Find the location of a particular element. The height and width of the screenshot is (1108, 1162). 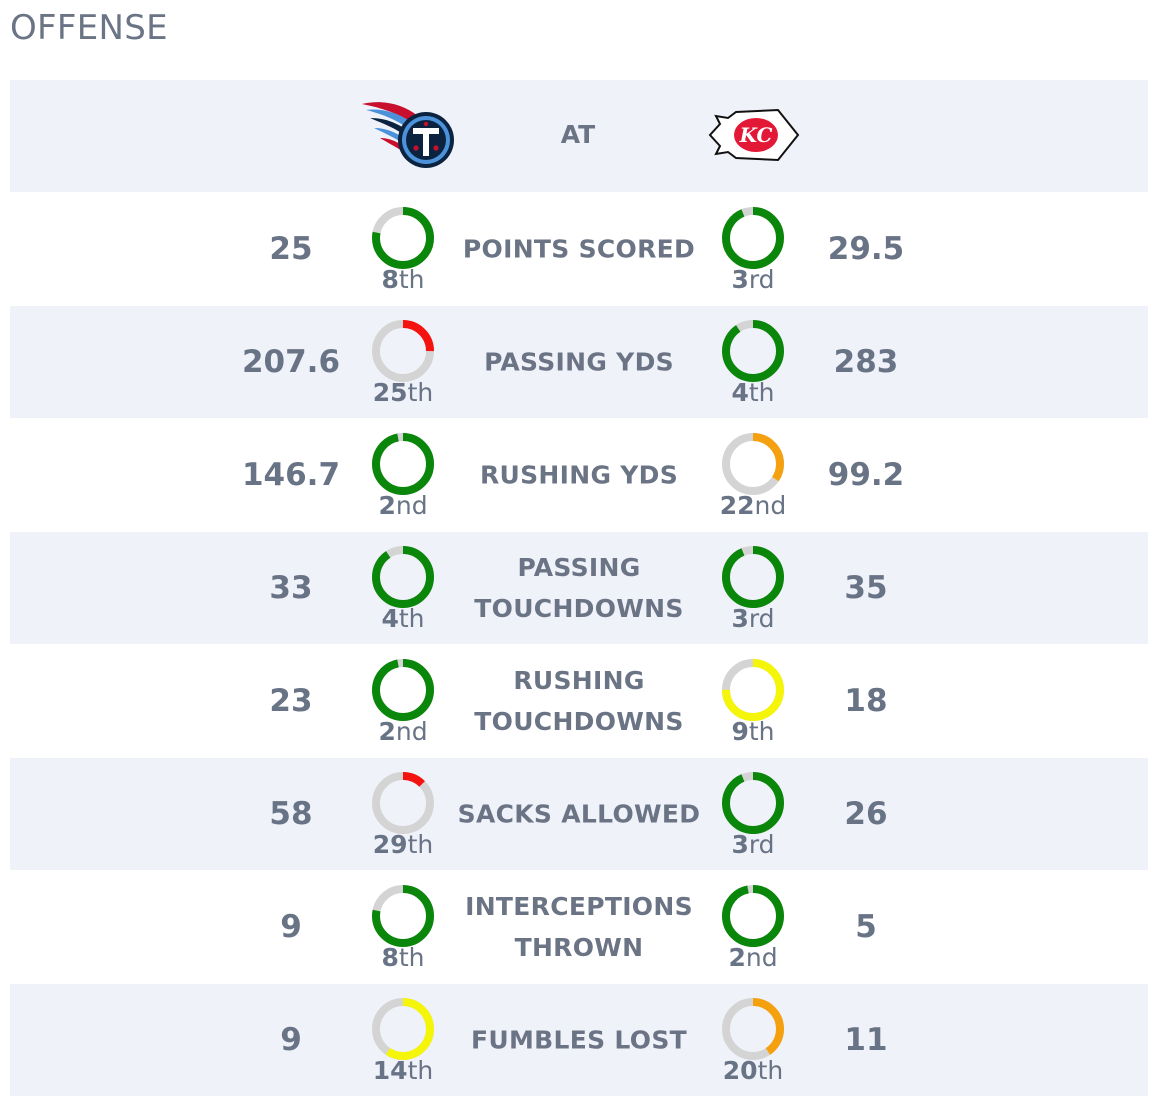

home-stat-value: 35 is located at coordinates (866, 588).